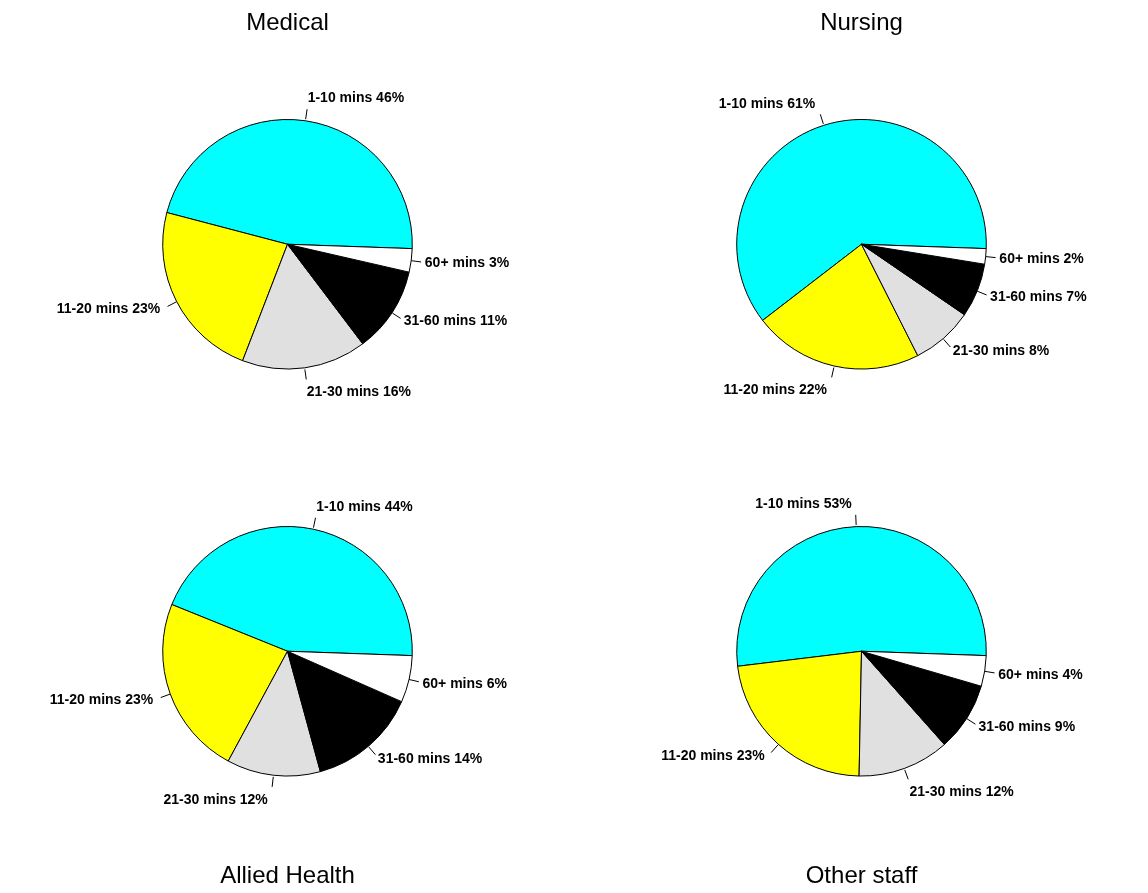 The image size is (1148, 893). Describe the element at coordinates (359, 391) in the screenshot. I see `slice-label: 21-30 mins 16%` at that location.